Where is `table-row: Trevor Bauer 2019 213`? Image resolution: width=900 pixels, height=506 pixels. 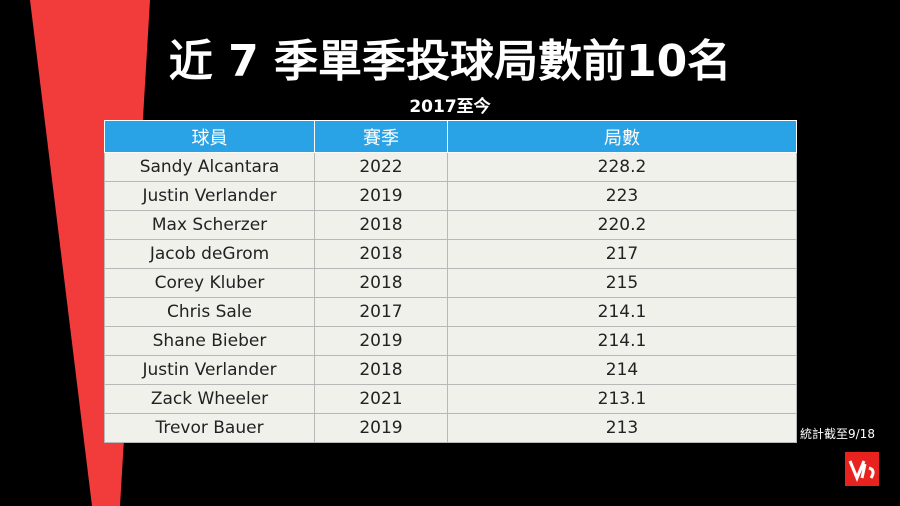 table-row: Trevor Bauer 2019 213 is located at coordinates (450, 428).